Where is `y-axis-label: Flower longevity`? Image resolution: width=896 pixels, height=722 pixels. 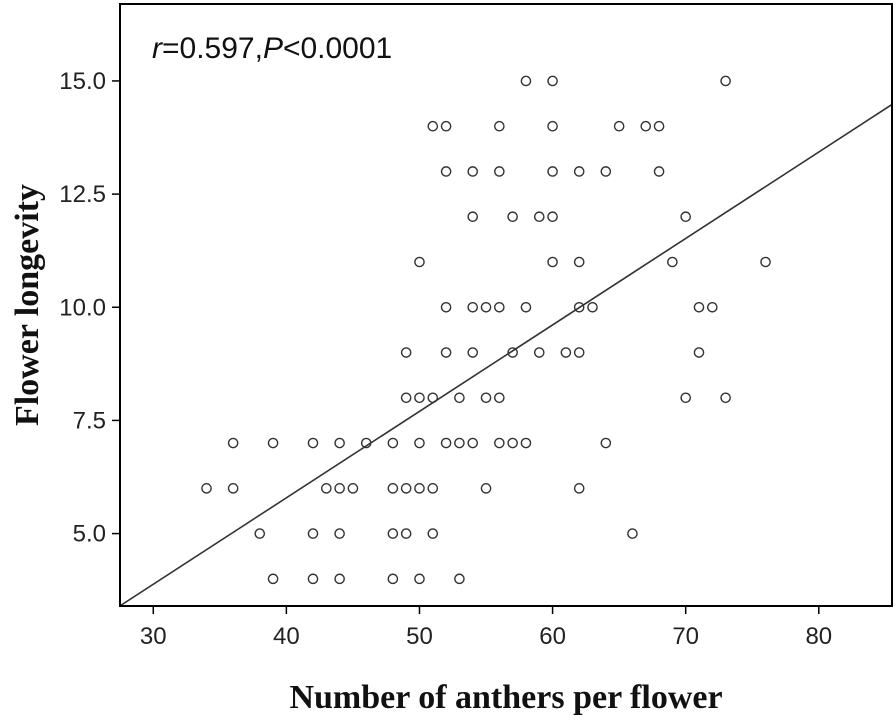 y-axis-label: Flower longevity is located at coordinates (27, 305).